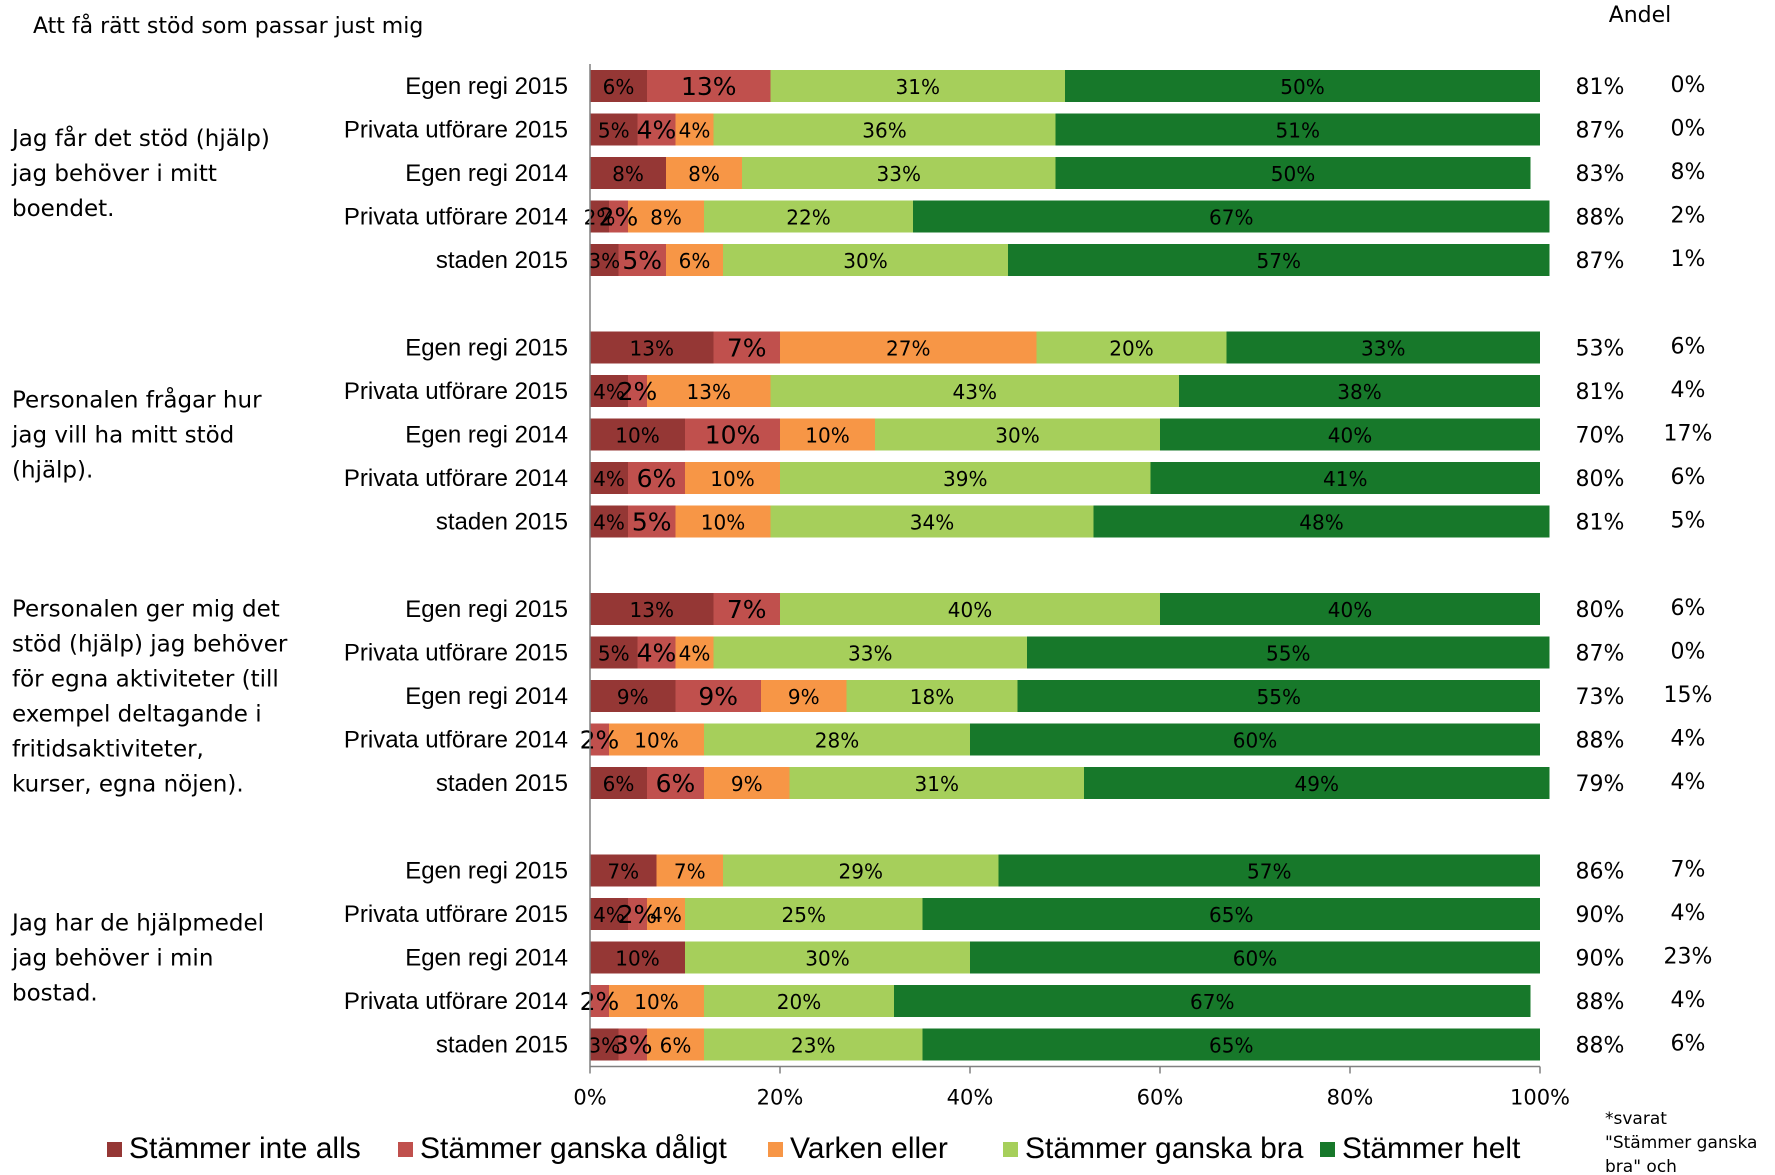  What do you see at coordinates (1540, 1098) in the screenshot?
I see `x-tick-label: 100%` at bounding box center [1540, 1098].